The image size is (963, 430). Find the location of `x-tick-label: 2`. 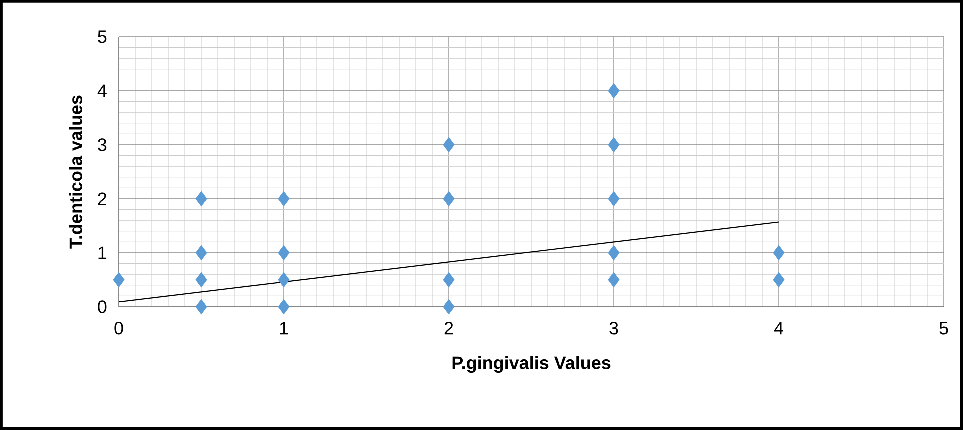

x-tick-label: 2 is located at coordinates (449, 328).